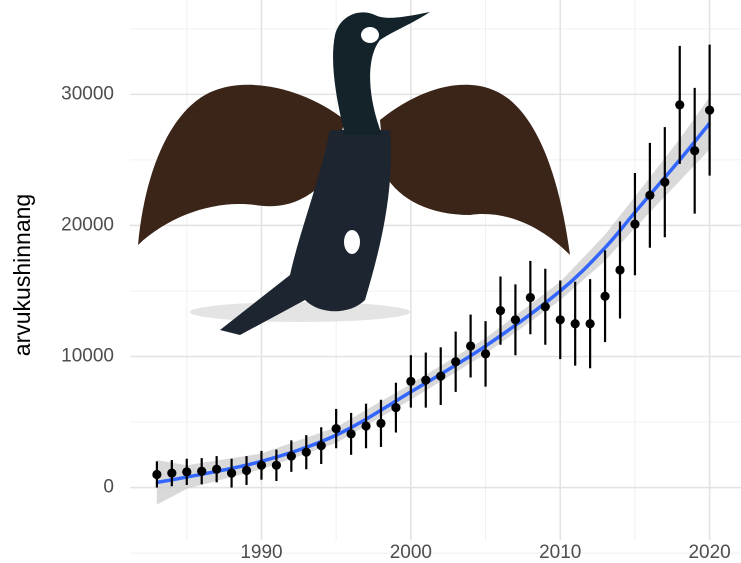 The width and height of the screenshot is (741, 563). Describe the element at coordinates (381, 73) in the screenshot. I see `bird-neck` at that location.